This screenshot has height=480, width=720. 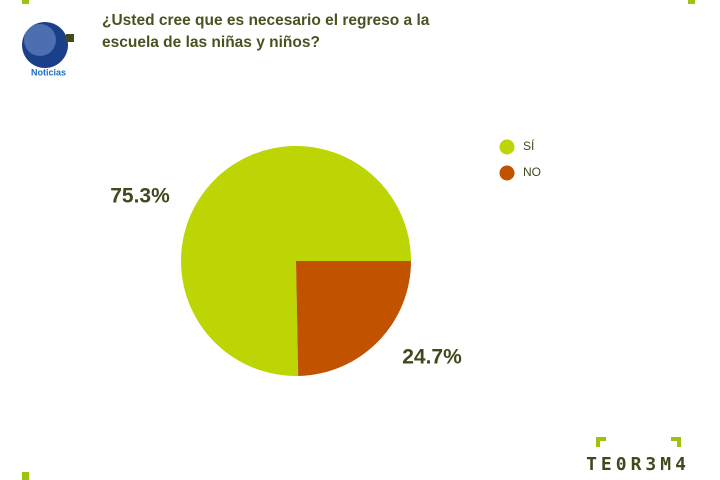 I want to click on legend-label: NO, so click(x=532, y=172).